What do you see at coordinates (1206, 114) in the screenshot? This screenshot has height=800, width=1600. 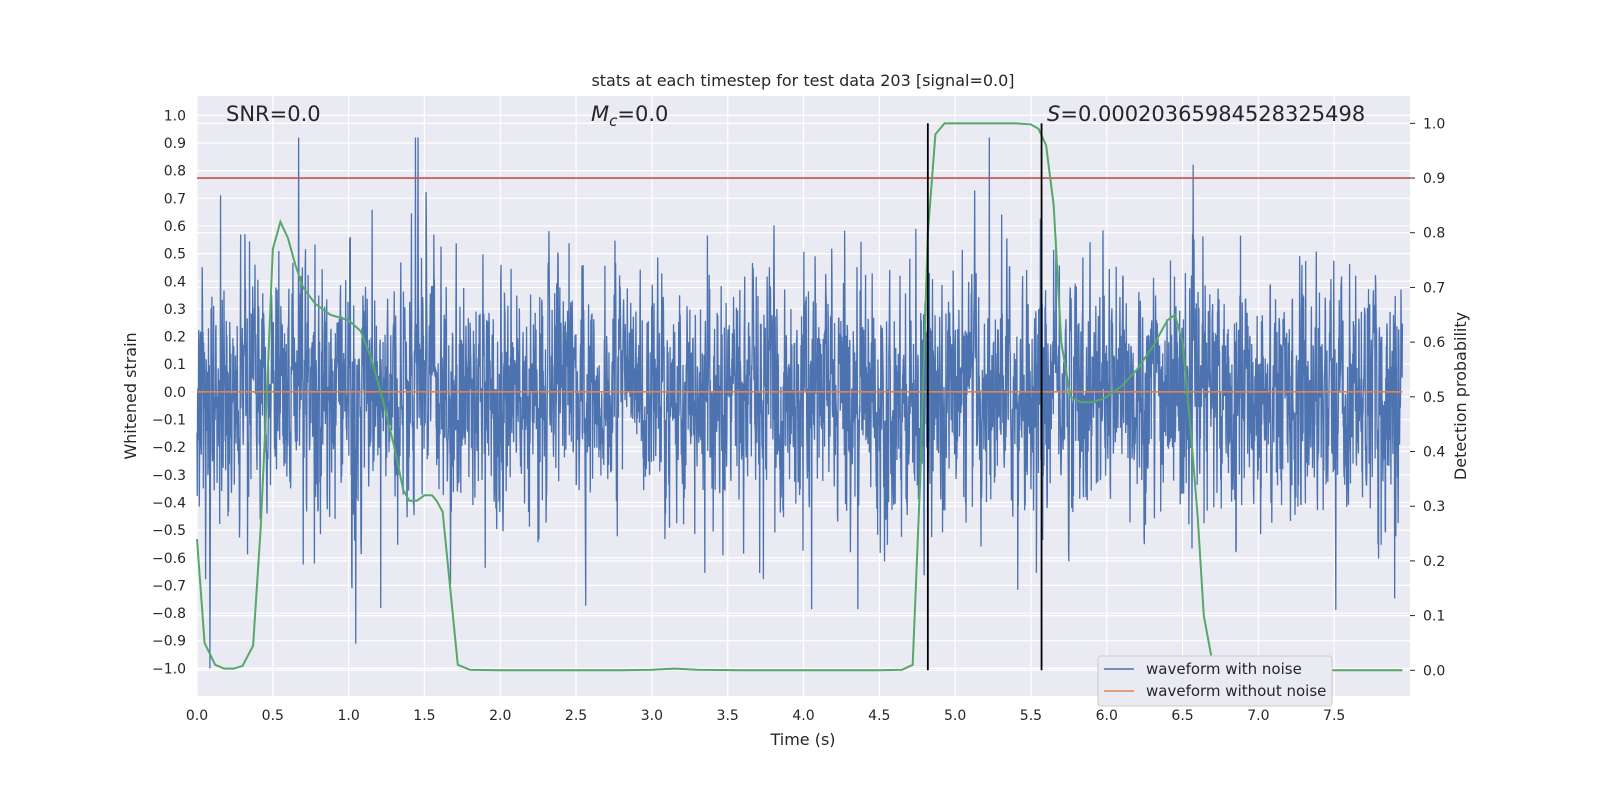 I see `s-annotation: S=0.00020365984528325498` at bounding box center [1206, 114].